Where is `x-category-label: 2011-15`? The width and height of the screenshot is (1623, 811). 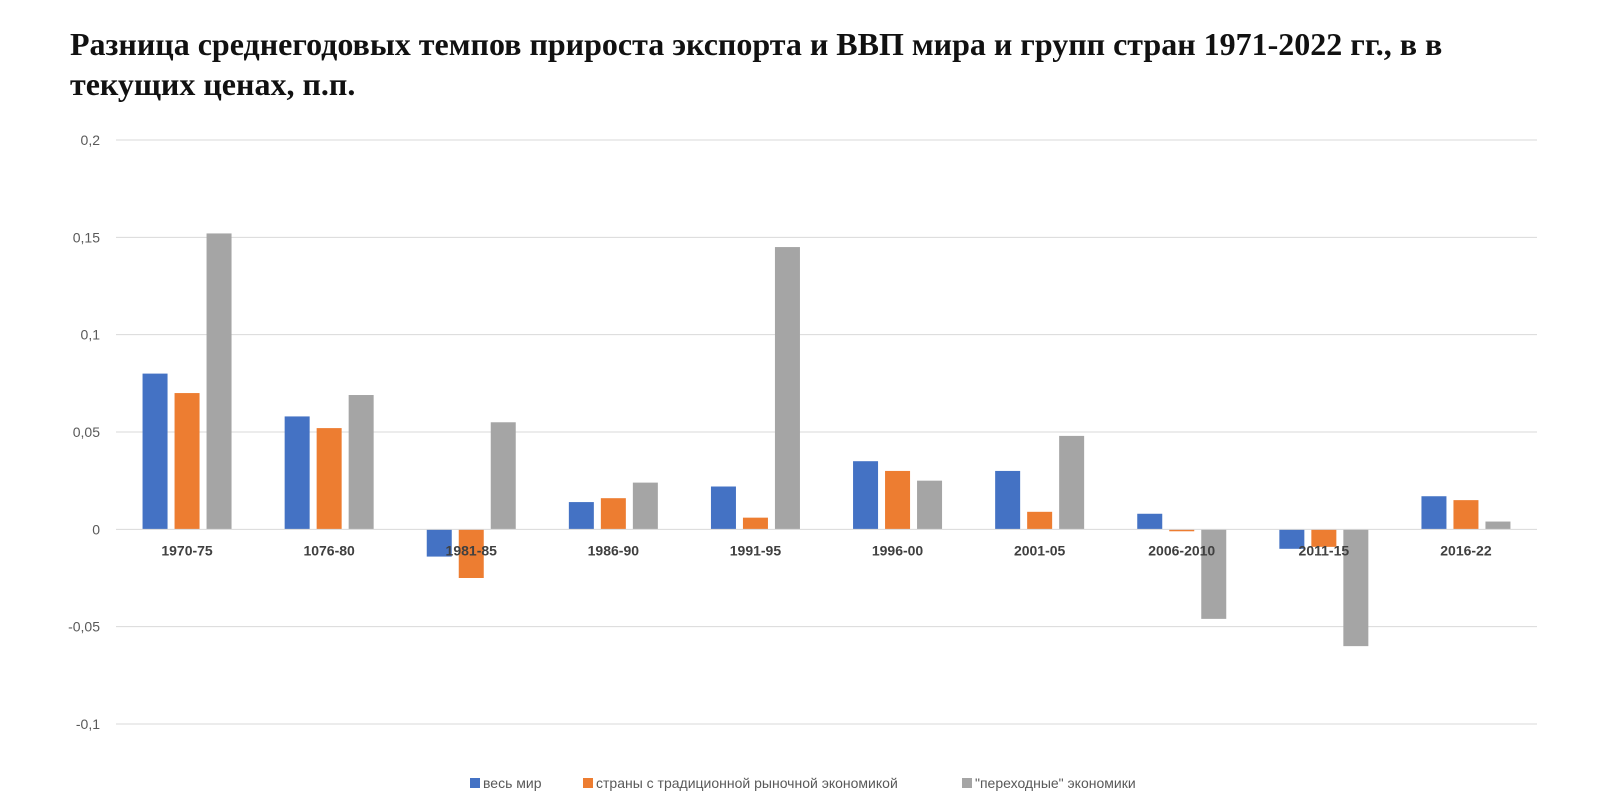 x-category-label: 2011-15 is located at coordinates (1324, 550).